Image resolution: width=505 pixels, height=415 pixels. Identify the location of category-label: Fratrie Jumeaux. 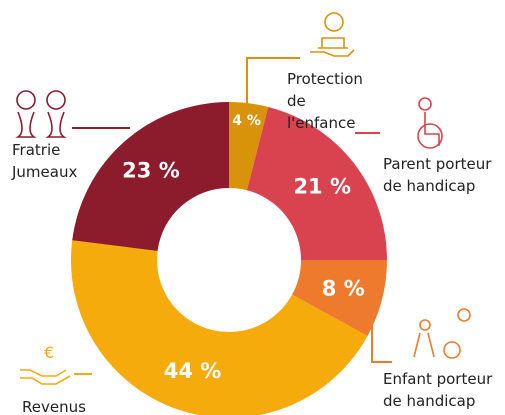
(45, 161).